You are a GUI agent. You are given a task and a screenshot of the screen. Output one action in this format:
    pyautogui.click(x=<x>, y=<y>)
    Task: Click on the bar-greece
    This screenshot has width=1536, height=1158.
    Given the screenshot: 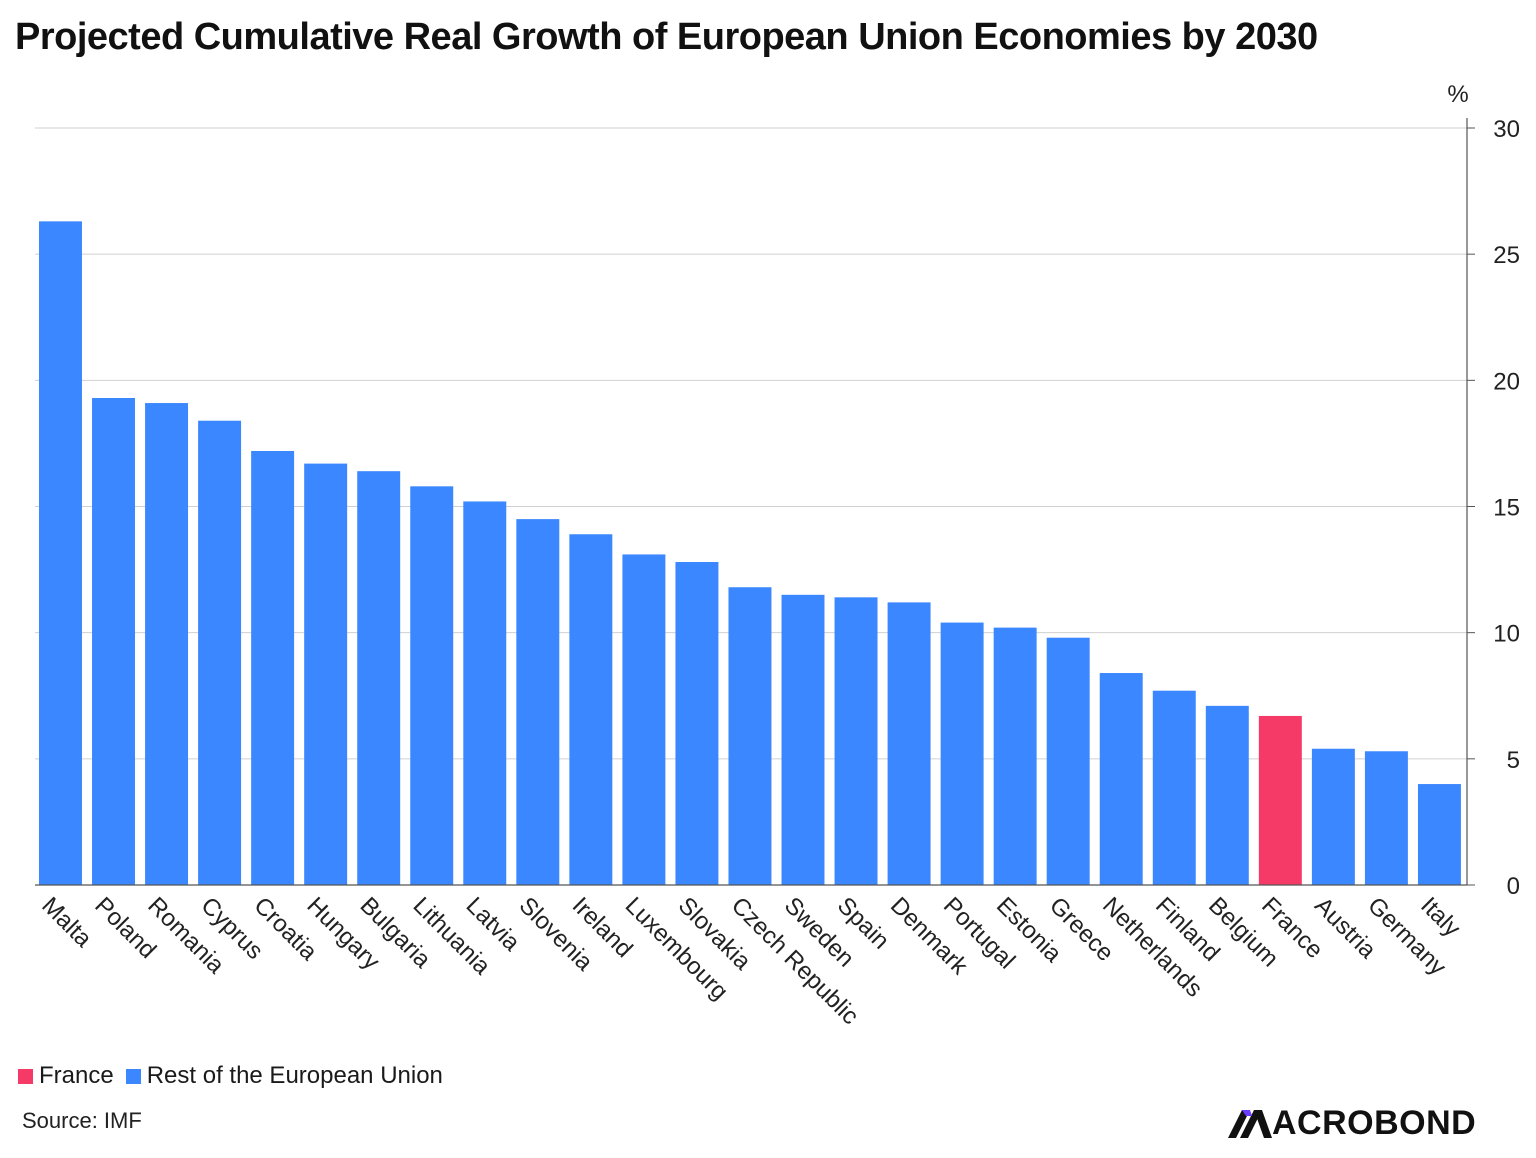 What is the action you would take?
    pyautogui.click(x=1068, y=761)
    